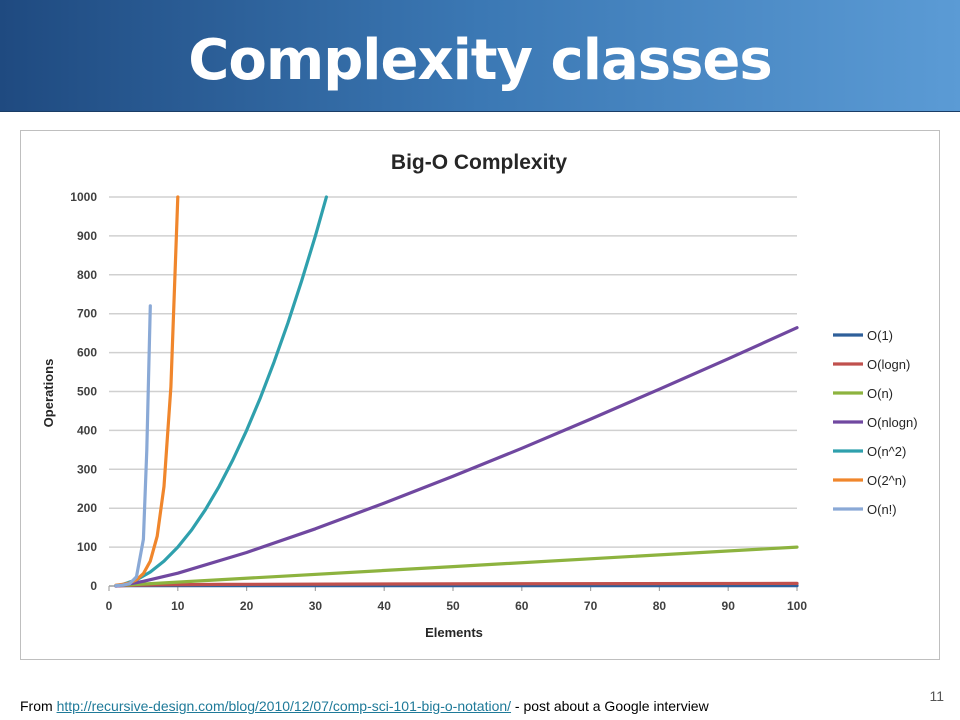  Describe the element at coordinates (385, 606) in the screenshot. I see `x-tick-label: 40` at that location.